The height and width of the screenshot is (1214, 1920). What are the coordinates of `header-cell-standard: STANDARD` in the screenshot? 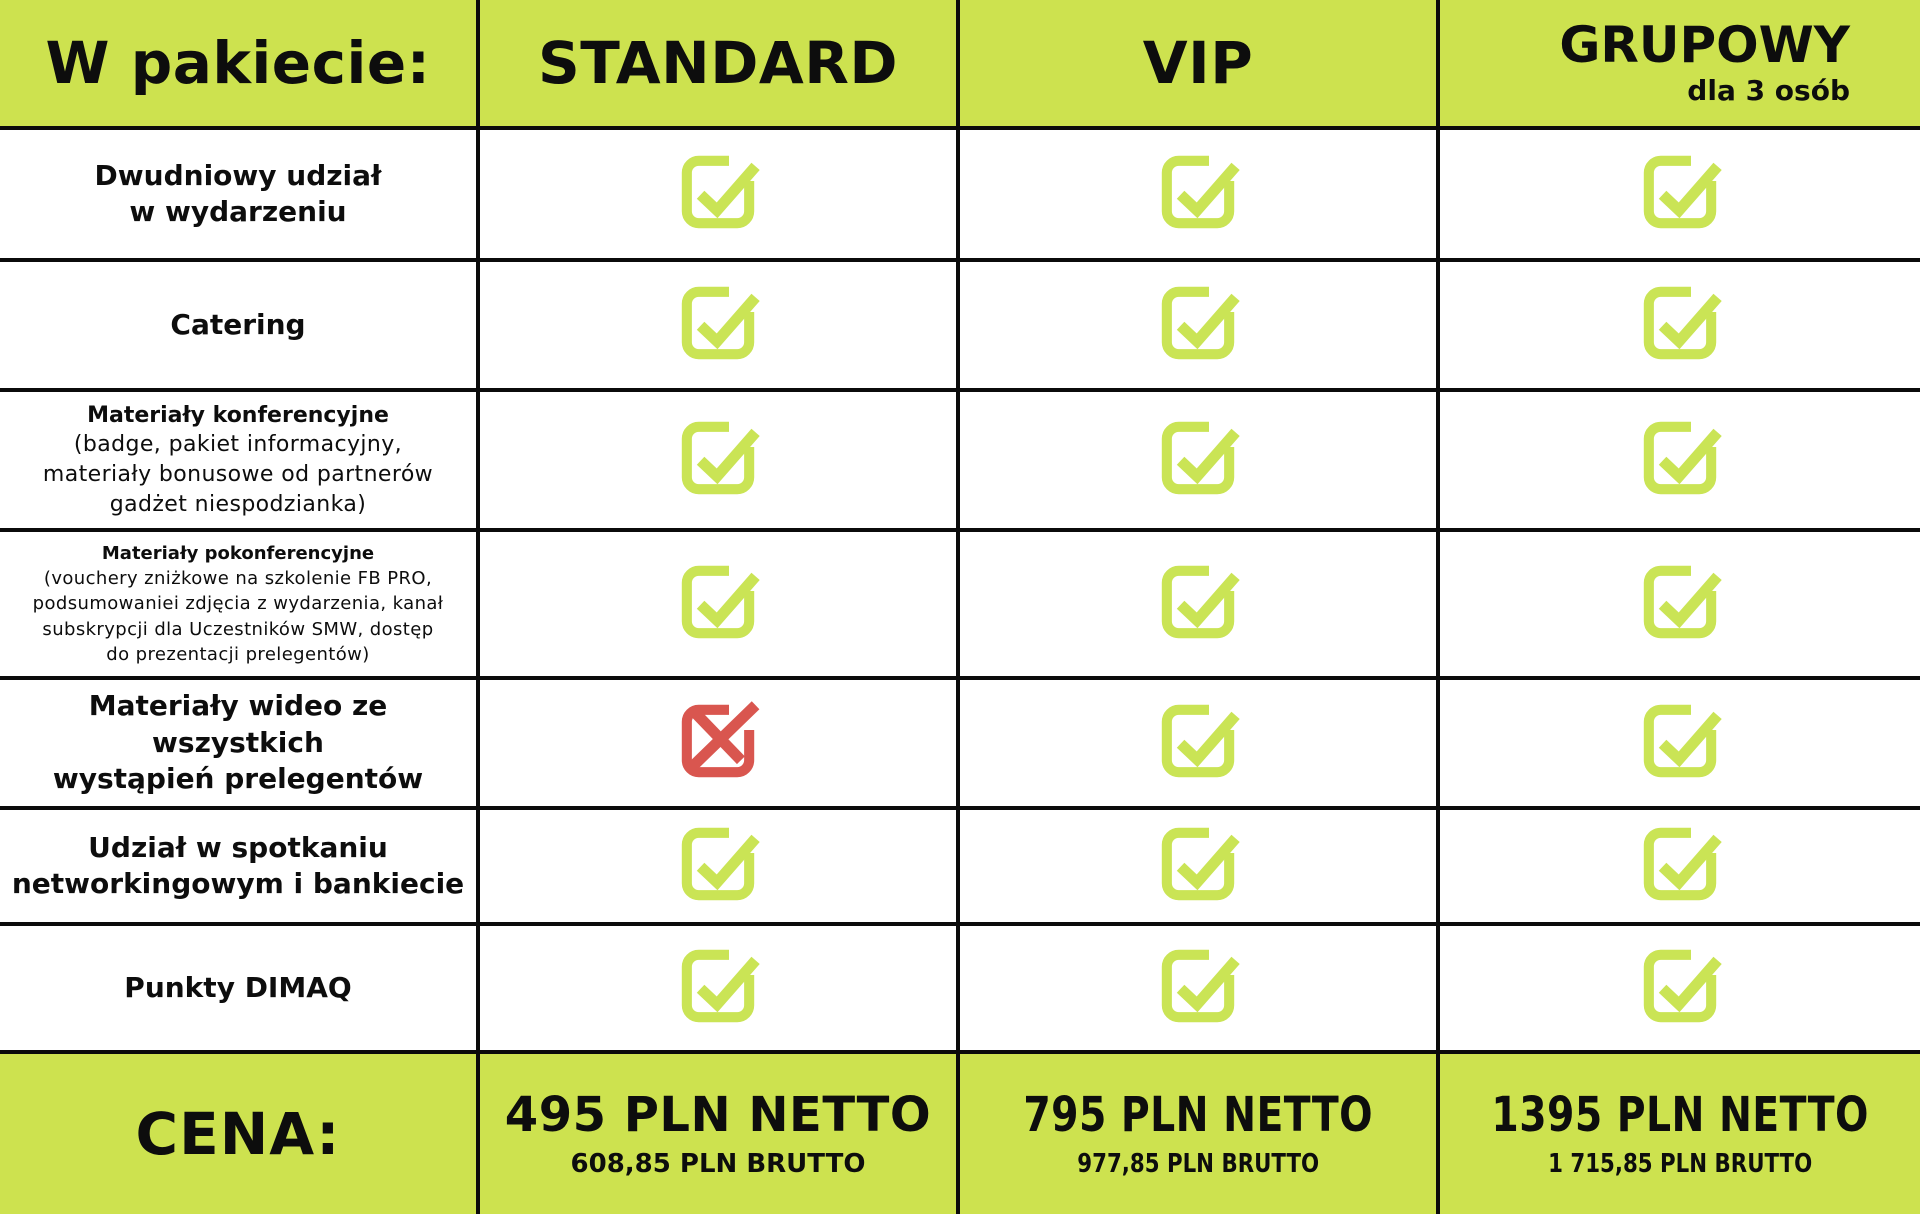 It's located at (720, 65).